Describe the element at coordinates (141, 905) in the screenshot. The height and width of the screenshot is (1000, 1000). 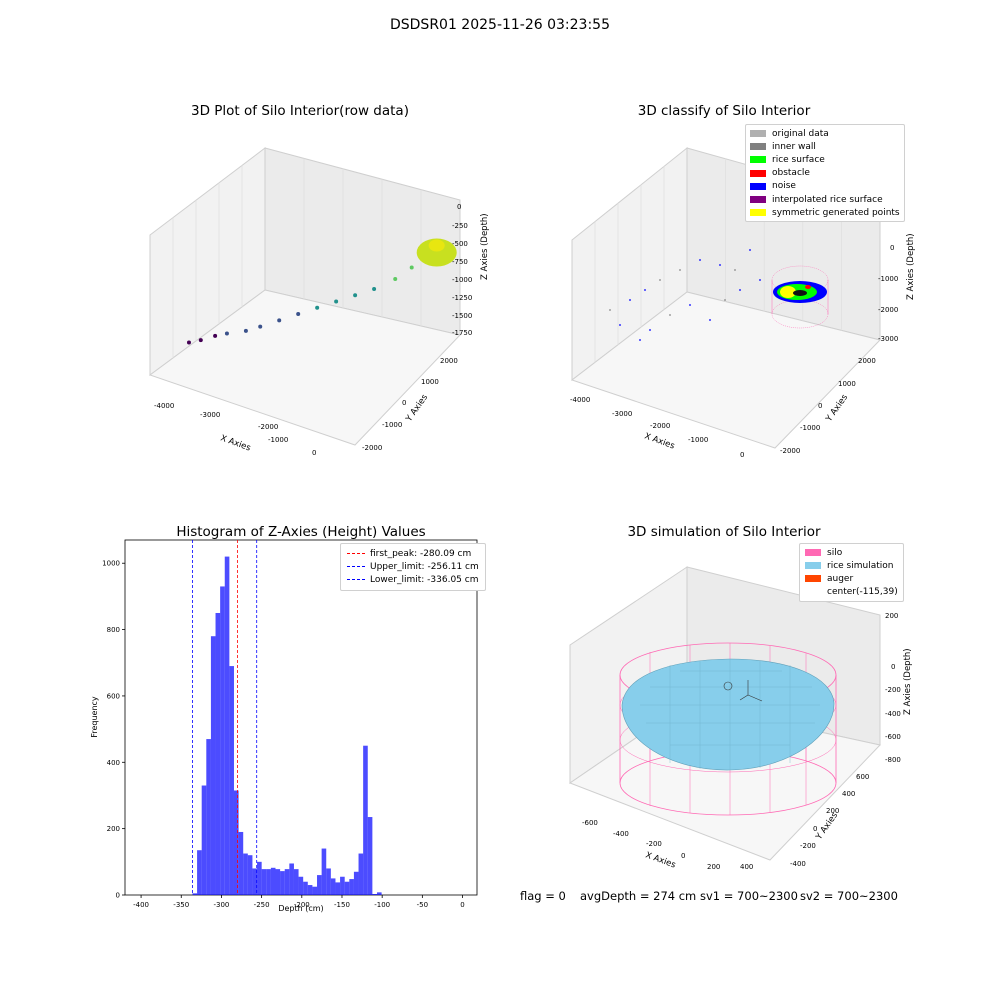
I see `x-tick-label: -400` at that location.